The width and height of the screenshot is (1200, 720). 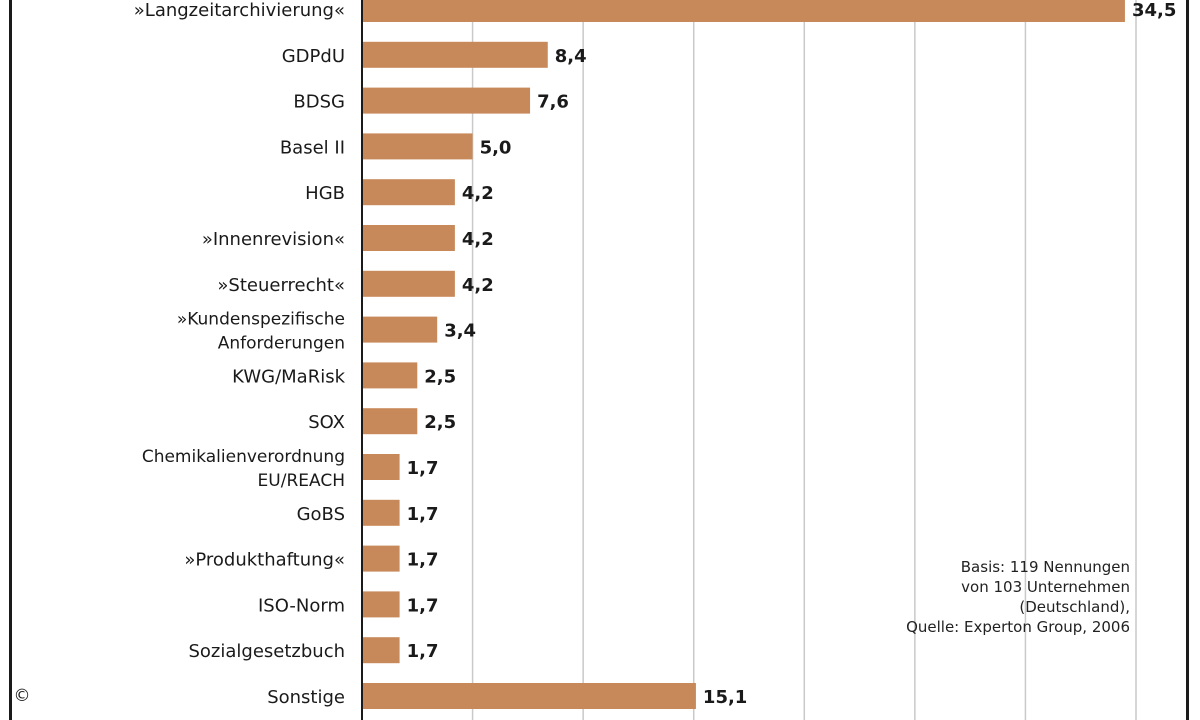 I want to click on category-label: »Langzeitarchivierung«, so click(x=239, y=10).